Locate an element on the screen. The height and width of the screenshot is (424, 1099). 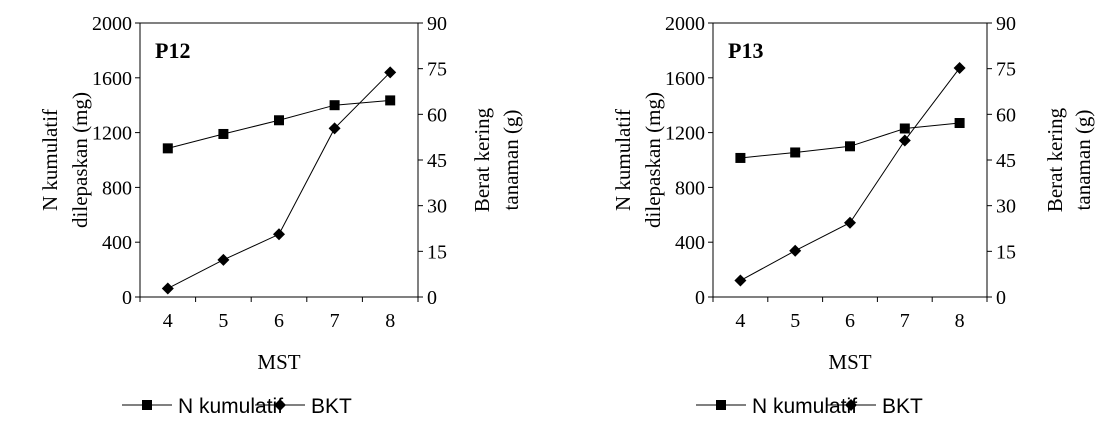
panel-label: P12 is located at coordinates (172, 50).